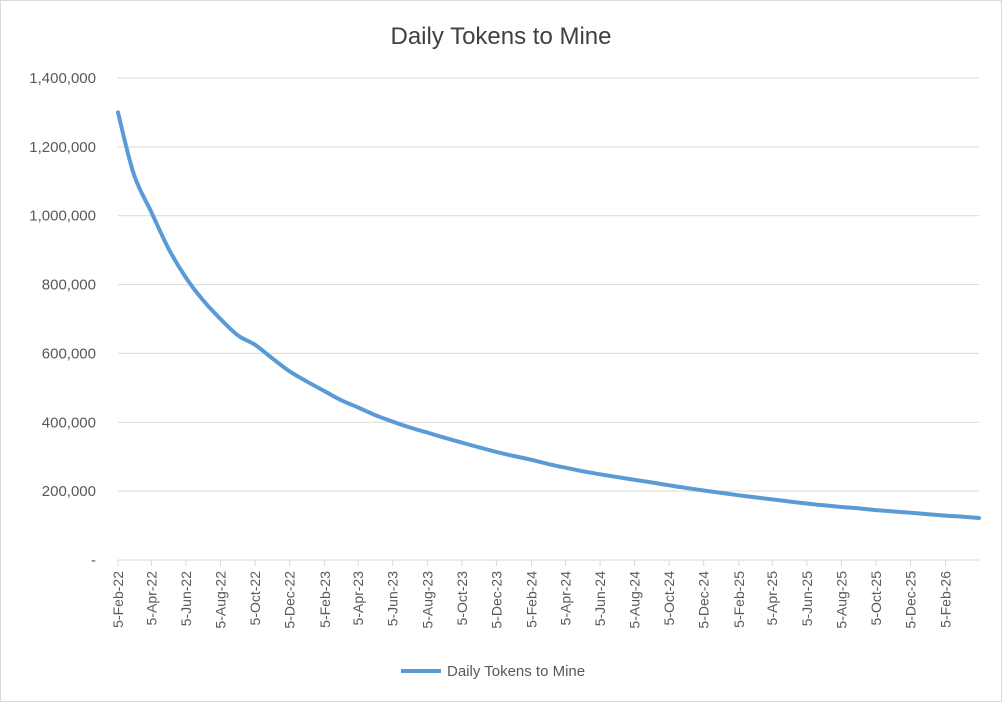  I want to click on y-tick-label: 400,000, so click(69, 422).